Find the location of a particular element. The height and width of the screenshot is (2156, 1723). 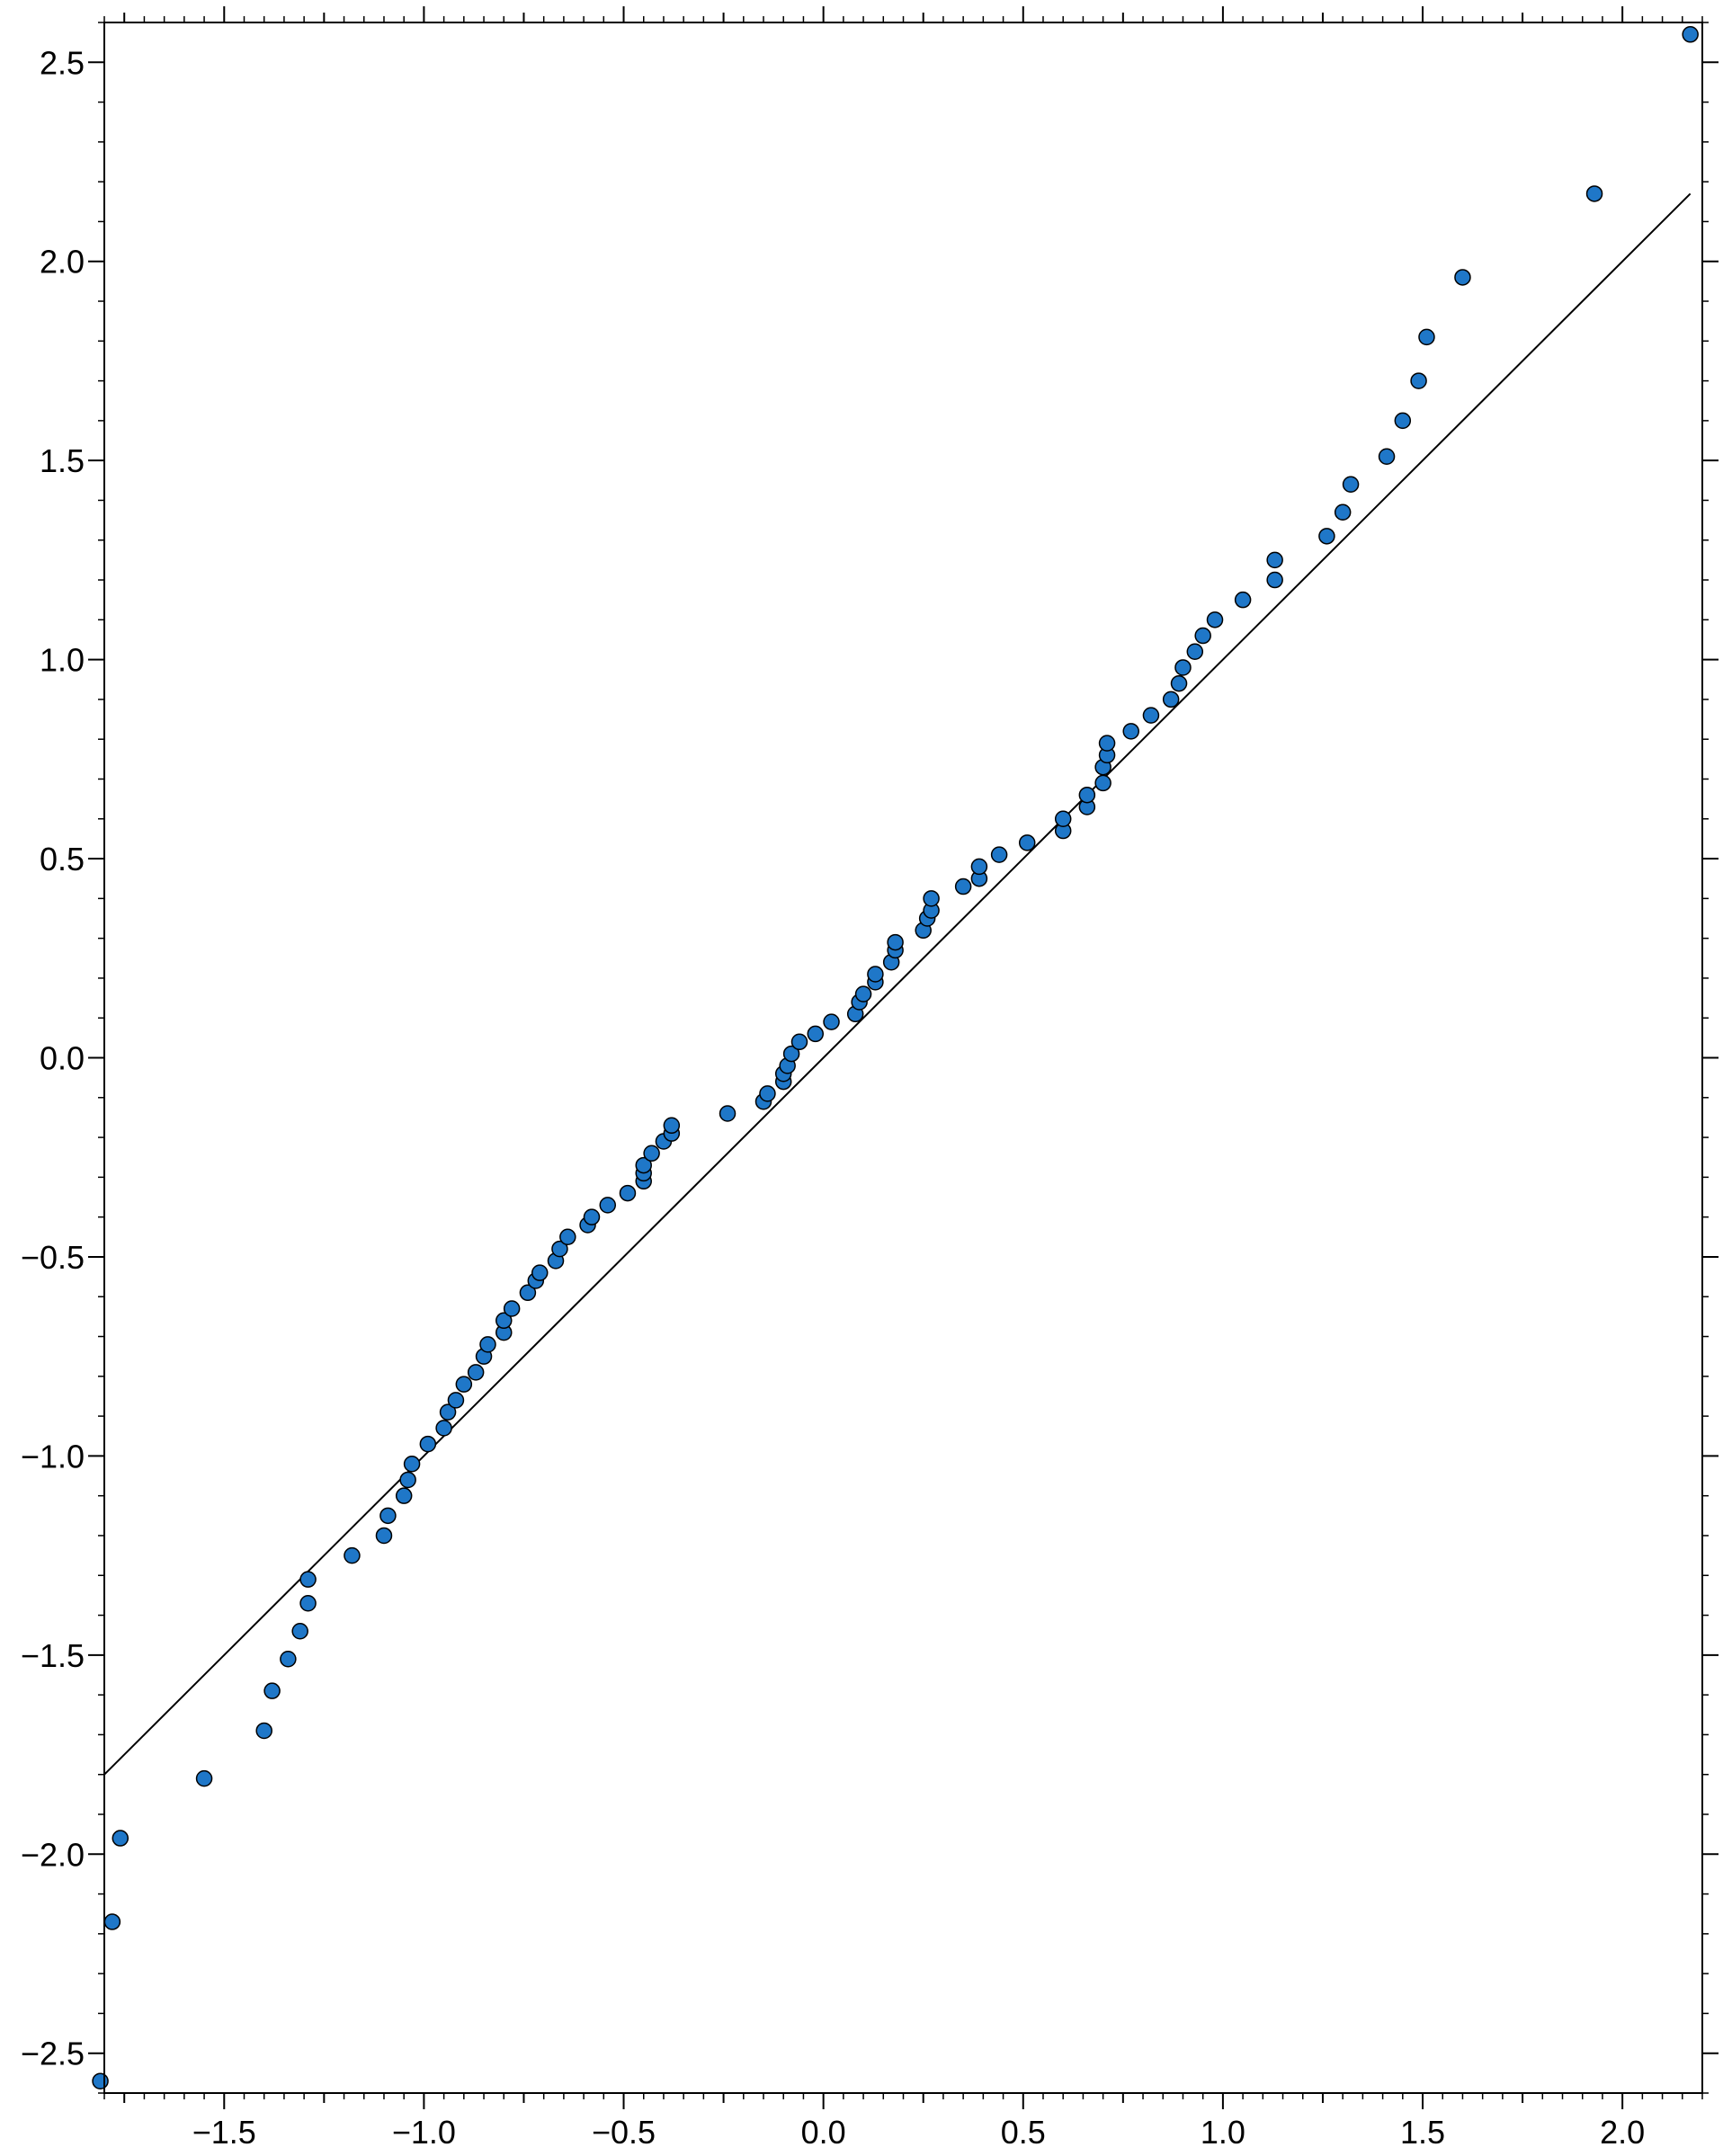

x-tick-label: −1.5 is located at coordinates (224, 2132).